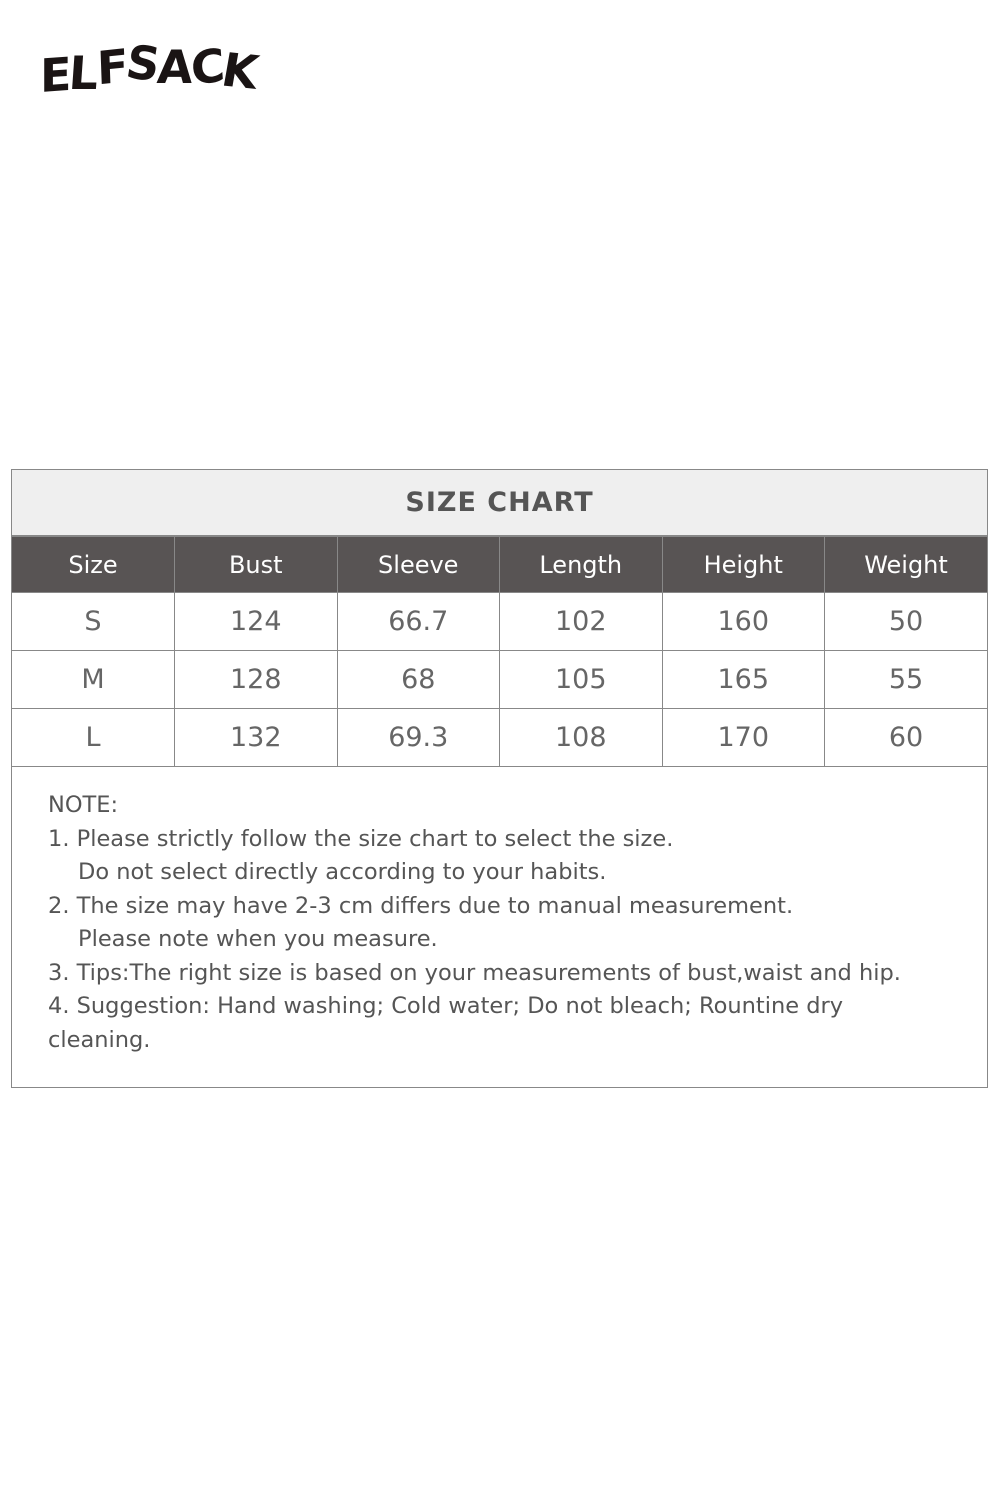  I want to click on table-cell: 55, so click(905, 679).